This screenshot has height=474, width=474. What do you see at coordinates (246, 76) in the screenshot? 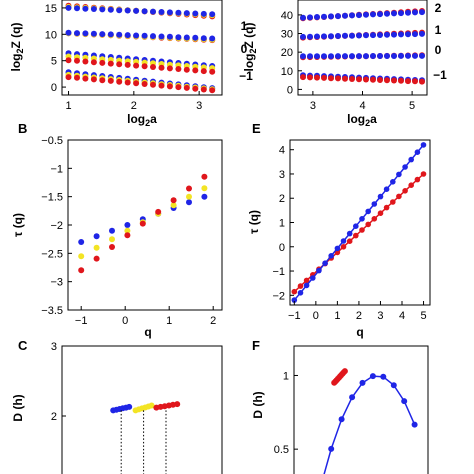
I see `panel-a-row-label-3: −1` at bounding box center [246, 76].